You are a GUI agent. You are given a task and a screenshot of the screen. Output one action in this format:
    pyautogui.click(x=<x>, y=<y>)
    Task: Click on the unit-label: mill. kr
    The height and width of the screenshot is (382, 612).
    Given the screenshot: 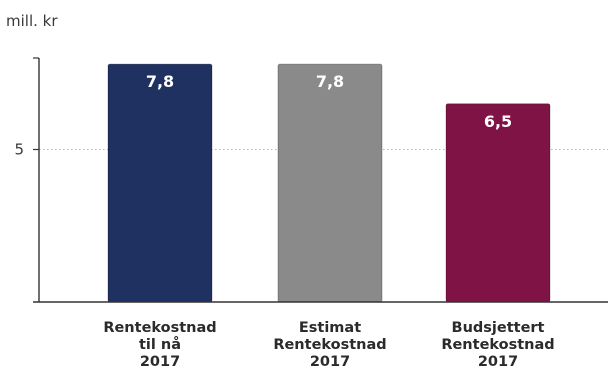 What is the action you would take?
    pyautogui.click(x=32, y=21)
    